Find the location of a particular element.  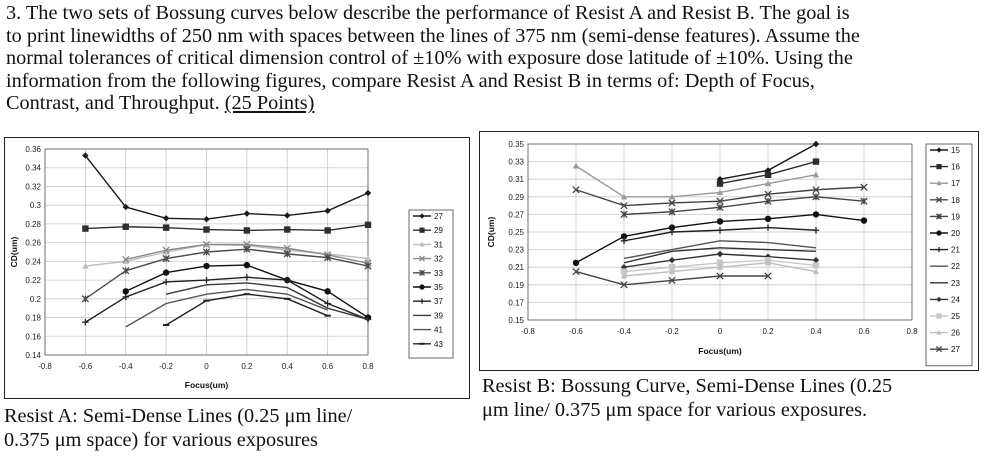

legend-label: 25 is located at coordinates (955, 316).